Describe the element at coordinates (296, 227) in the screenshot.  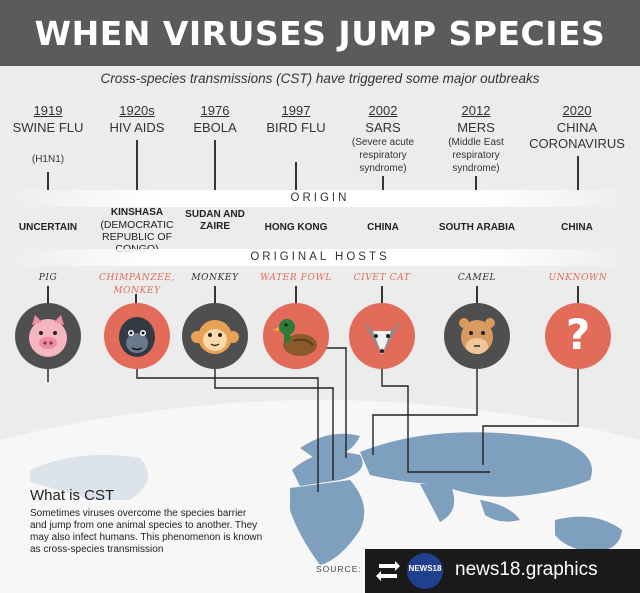
I see `origin-hong-kong: HONG KONG` at that location.